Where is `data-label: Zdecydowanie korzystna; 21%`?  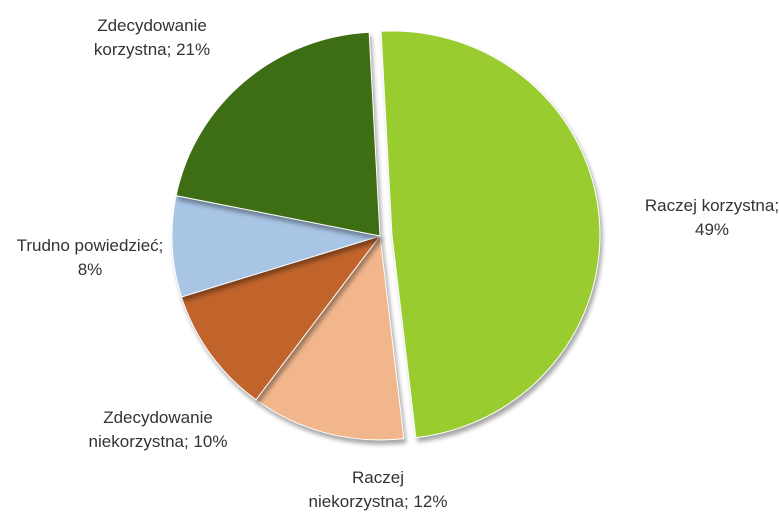
data-label: Zdecydowanie korzystna; 21% is located at coordinates (152, 37).